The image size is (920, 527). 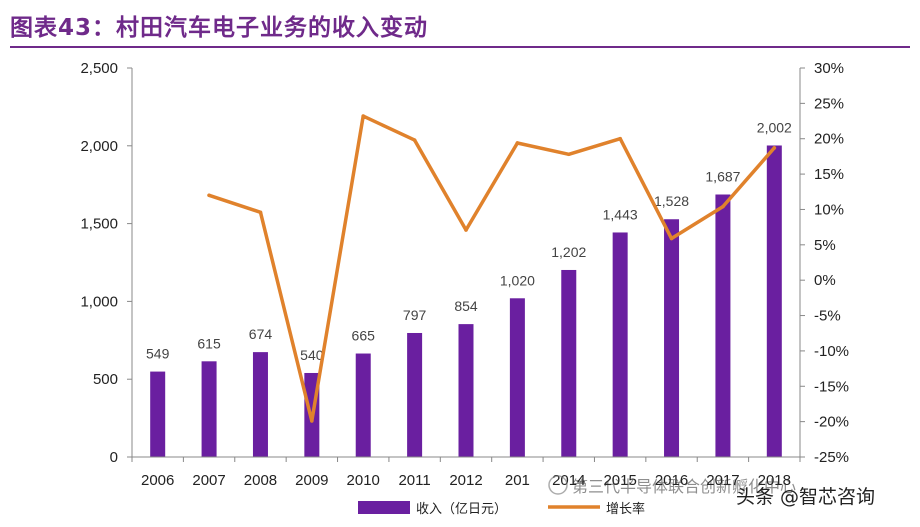 I want to click on x-tick-label: 2017, so click(x=722, y=480).